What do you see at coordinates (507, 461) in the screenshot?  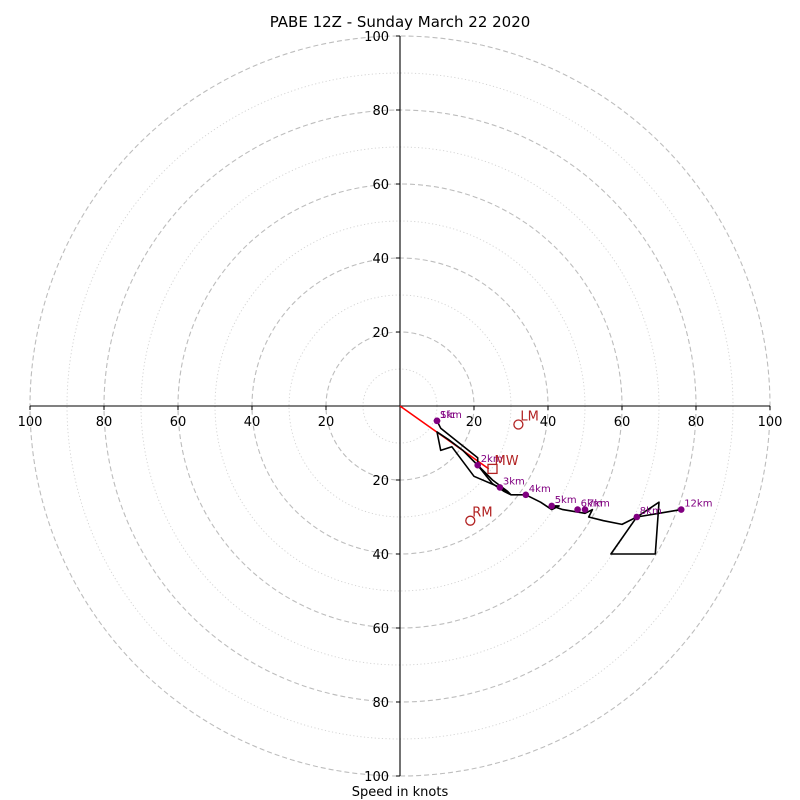 I see `storm-motion-label: MW` at bounding box center [507, 461].